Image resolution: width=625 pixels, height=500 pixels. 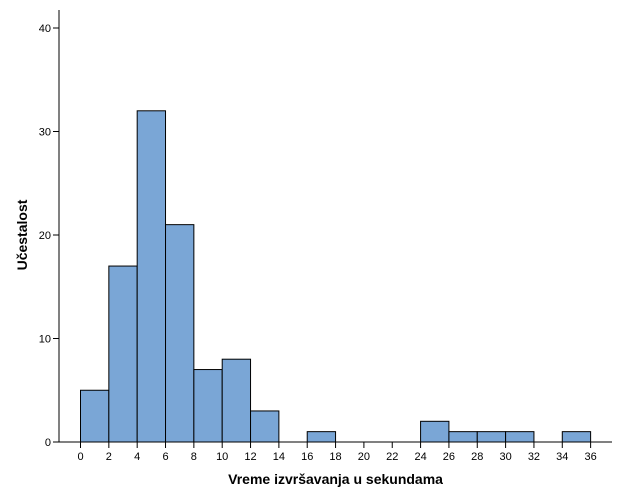 What do you see at coordinates (392, 457) in the screenshot?
I see `x-tick-label: 22` at bounding box center [392, 457].